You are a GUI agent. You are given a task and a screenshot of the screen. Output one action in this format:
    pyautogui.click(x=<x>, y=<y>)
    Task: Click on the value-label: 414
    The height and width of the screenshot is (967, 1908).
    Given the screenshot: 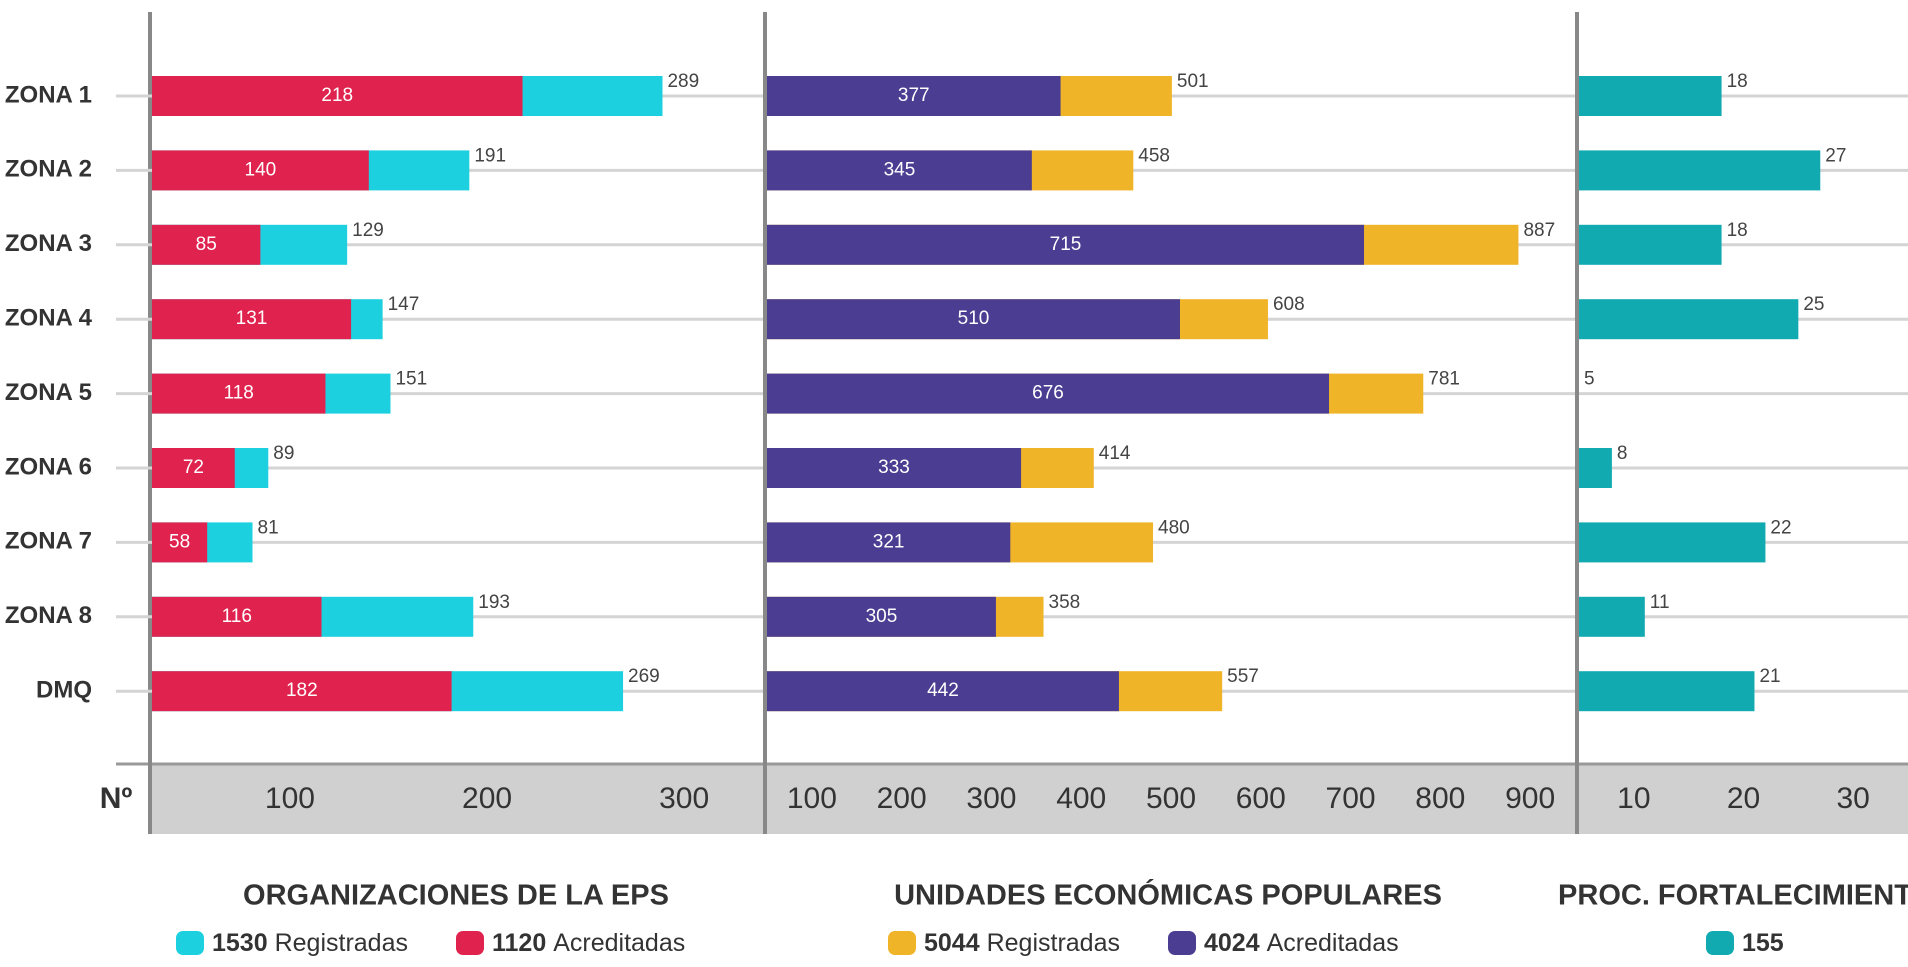 What is the action you would take?
    pyautogui.click(x=1115, y=453)
    